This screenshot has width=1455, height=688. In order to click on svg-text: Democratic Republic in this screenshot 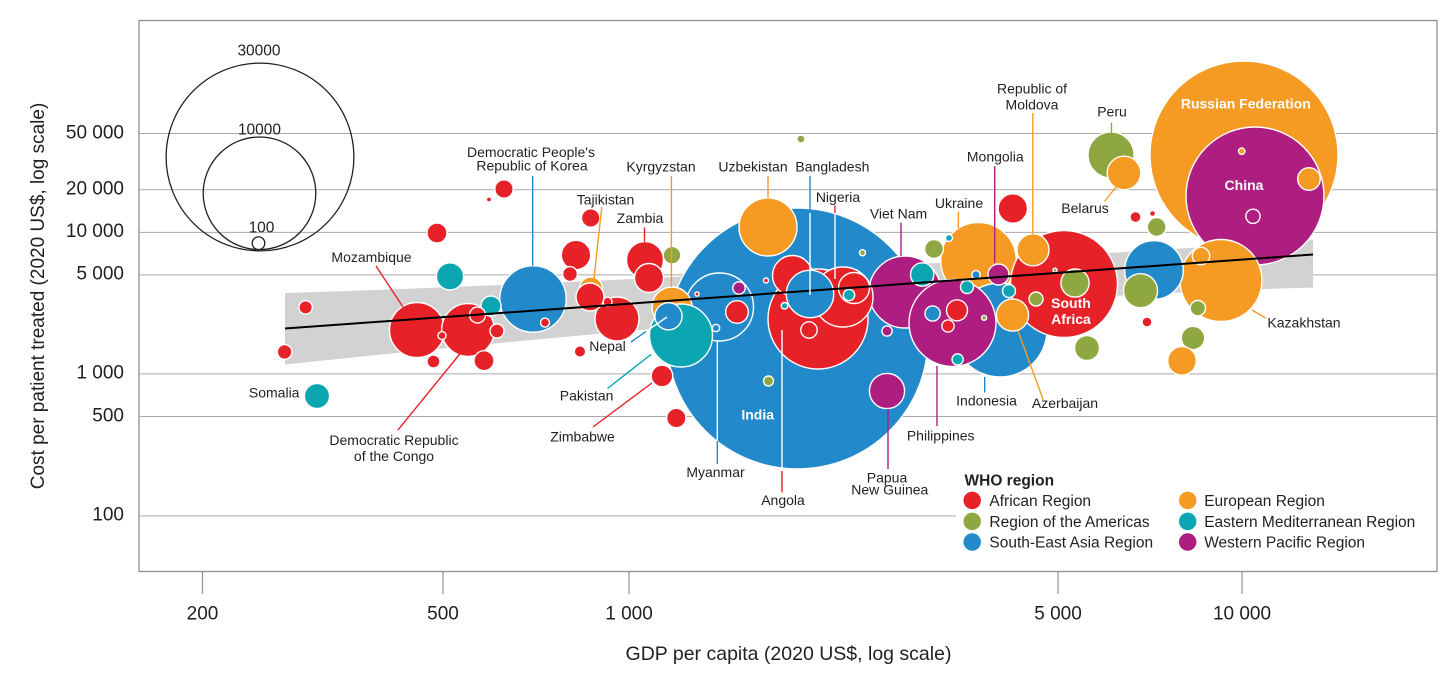, I will do `click(393, 440)`.